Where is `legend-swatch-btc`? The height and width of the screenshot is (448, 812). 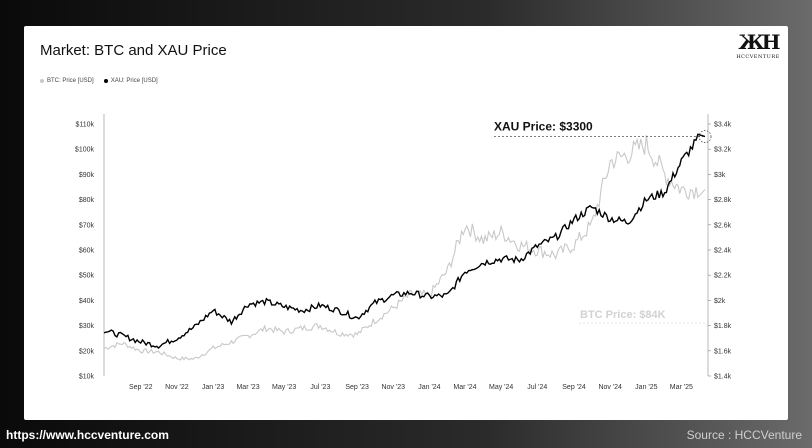 legend-swatch-btc is located at coordinates (42, 81).